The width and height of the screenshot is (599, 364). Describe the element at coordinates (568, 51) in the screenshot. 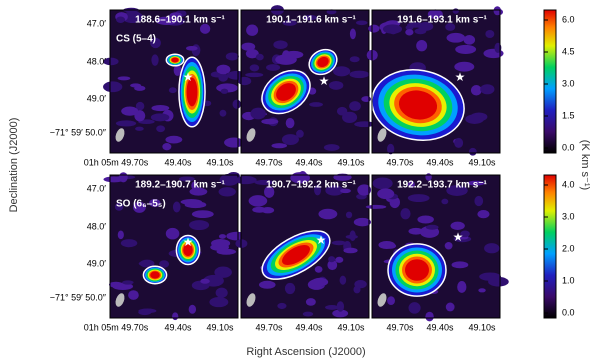

I see `colorbar-tick-label: 4.5` at that location.